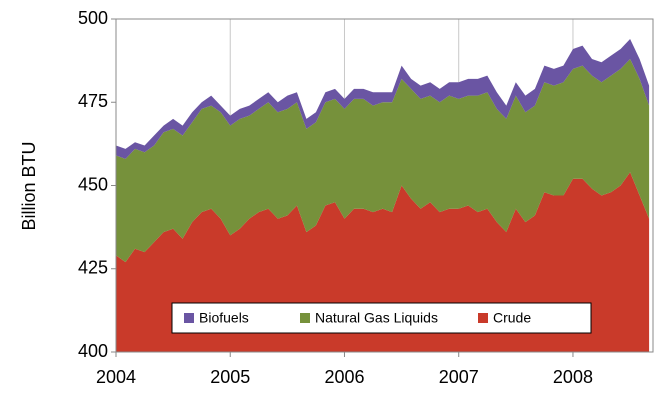 Image resolution: width=658 pixels, height=403 pixels. Describe the element at coordinates (344, 377) in the screenshot. I see `x-tick-label: 2006` at that location.